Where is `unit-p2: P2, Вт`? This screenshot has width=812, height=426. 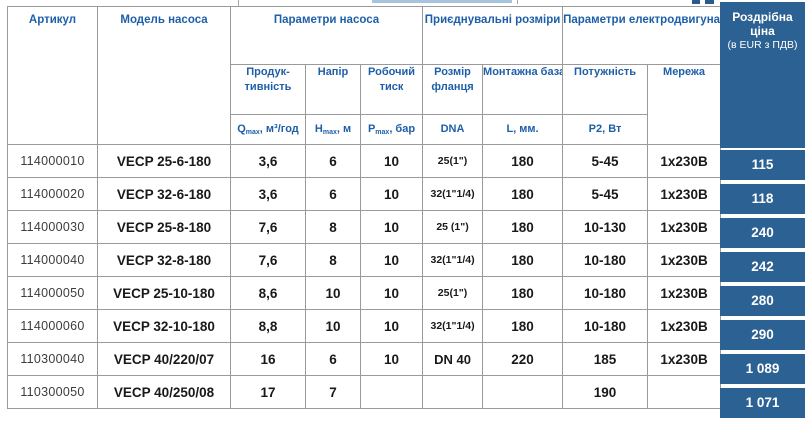
unit-p2: P2, Вт is located at coordinates (605, 129).